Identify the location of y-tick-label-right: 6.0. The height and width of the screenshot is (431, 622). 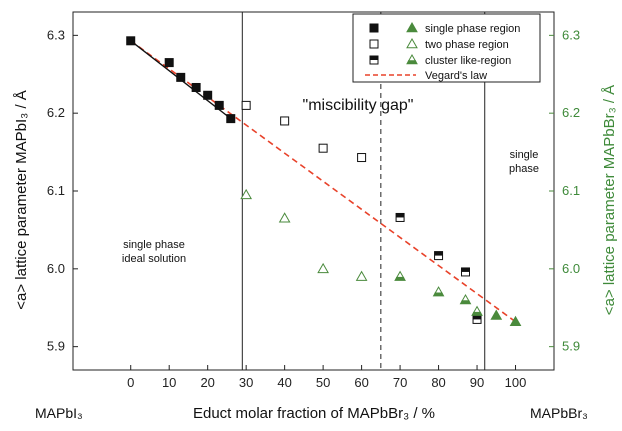
(571, 268).